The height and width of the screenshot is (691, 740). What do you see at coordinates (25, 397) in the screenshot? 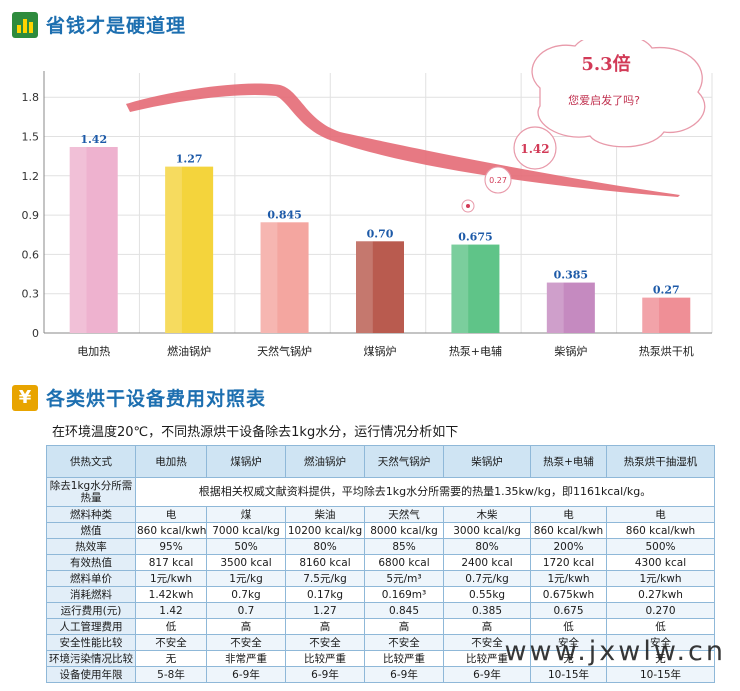
I see `yen-icon: ¥` at bounding box center [25, 397].